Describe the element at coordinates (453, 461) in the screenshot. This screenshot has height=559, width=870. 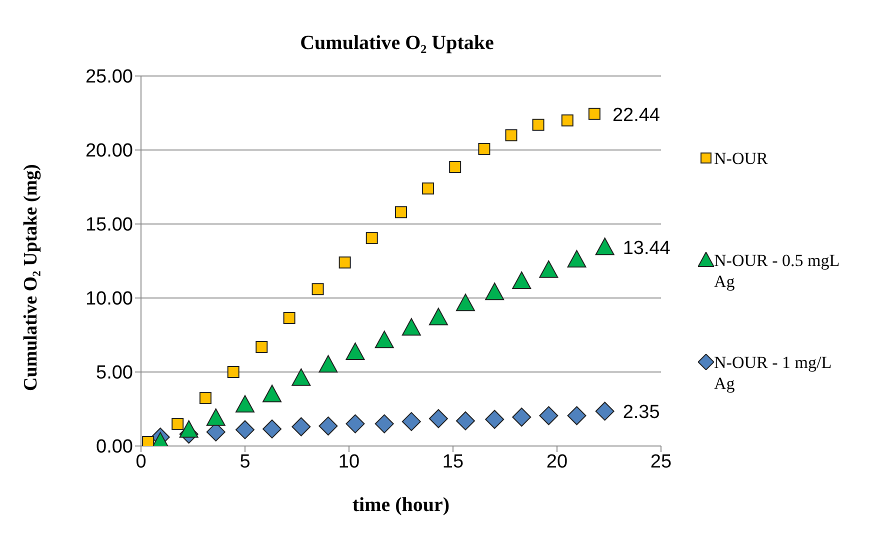
I see `x-tick-label: 15` at that location.